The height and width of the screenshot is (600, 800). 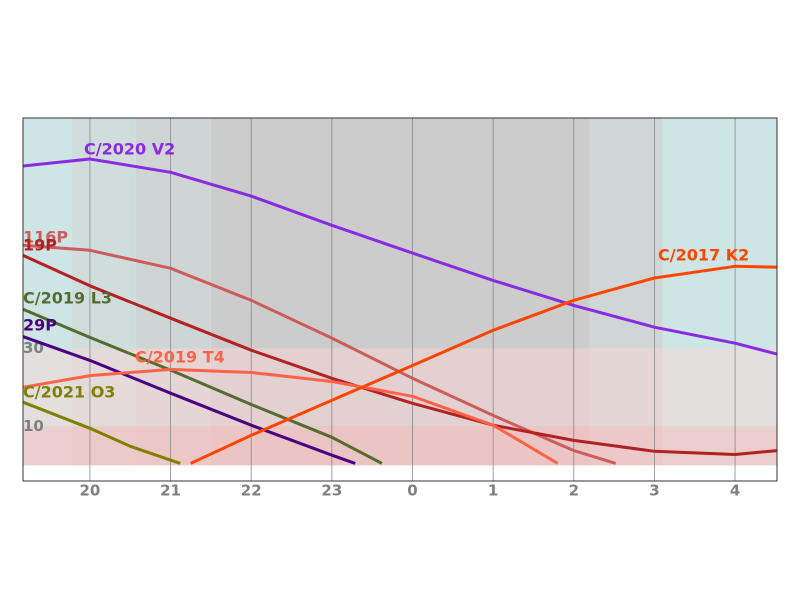 I want to click on legend-label: C/2019 T4, so click(x=180, y=357).